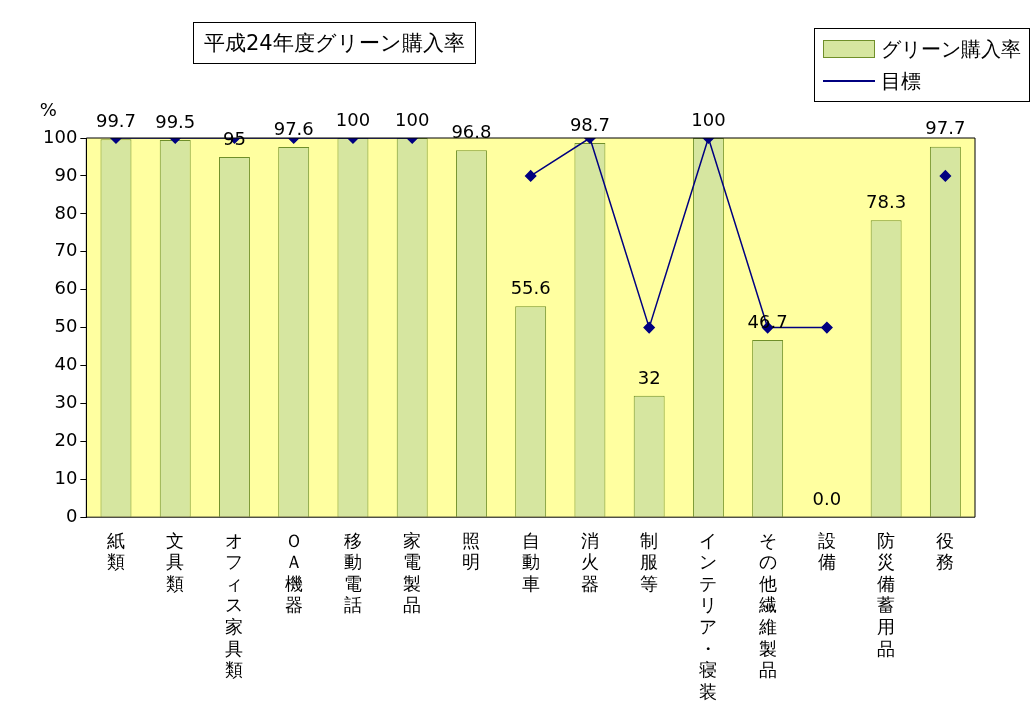  Describe the element at coordinates (589, 561) in the screenshot. I see `x-tick-label: 消火器` at that location.